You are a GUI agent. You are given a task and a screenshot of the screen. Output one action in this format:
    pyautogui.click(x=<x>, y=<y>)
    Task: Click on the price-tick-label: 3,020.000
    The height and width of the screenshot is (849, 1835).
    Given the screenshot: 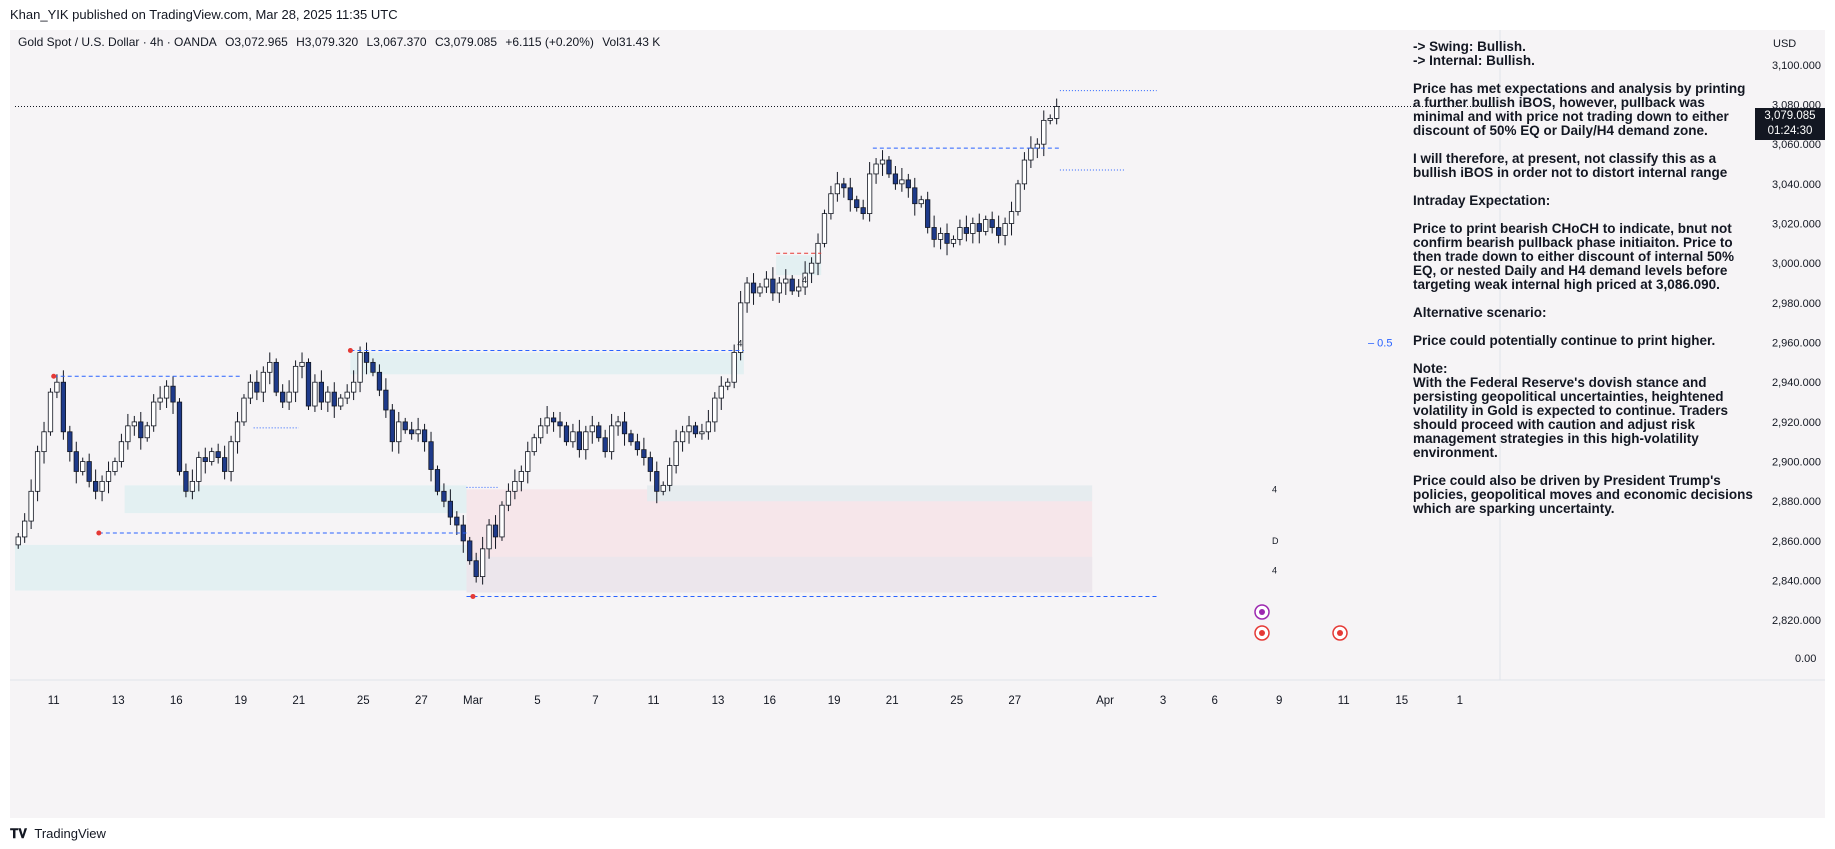 What is the action you would take?
    pyautogui.click(x=1796, y=225)
    